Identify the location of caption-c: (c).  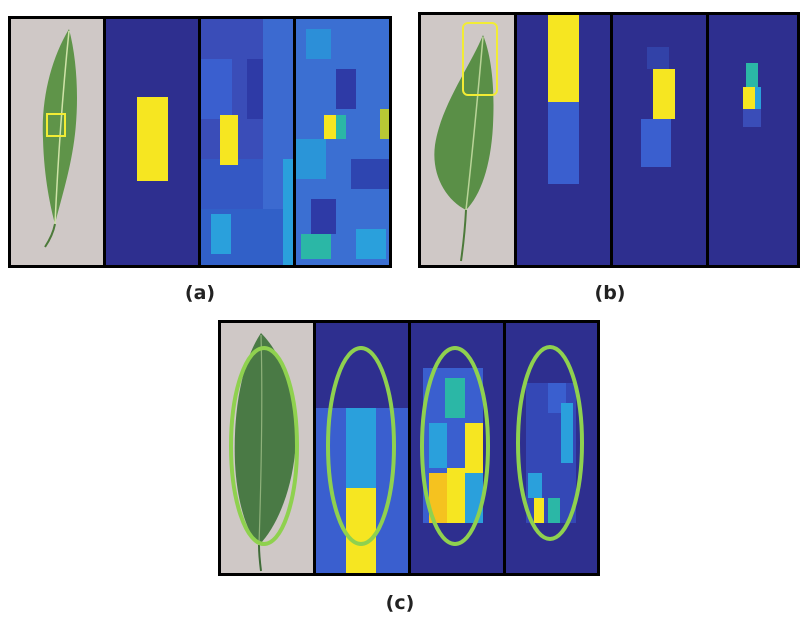
(400, 603).